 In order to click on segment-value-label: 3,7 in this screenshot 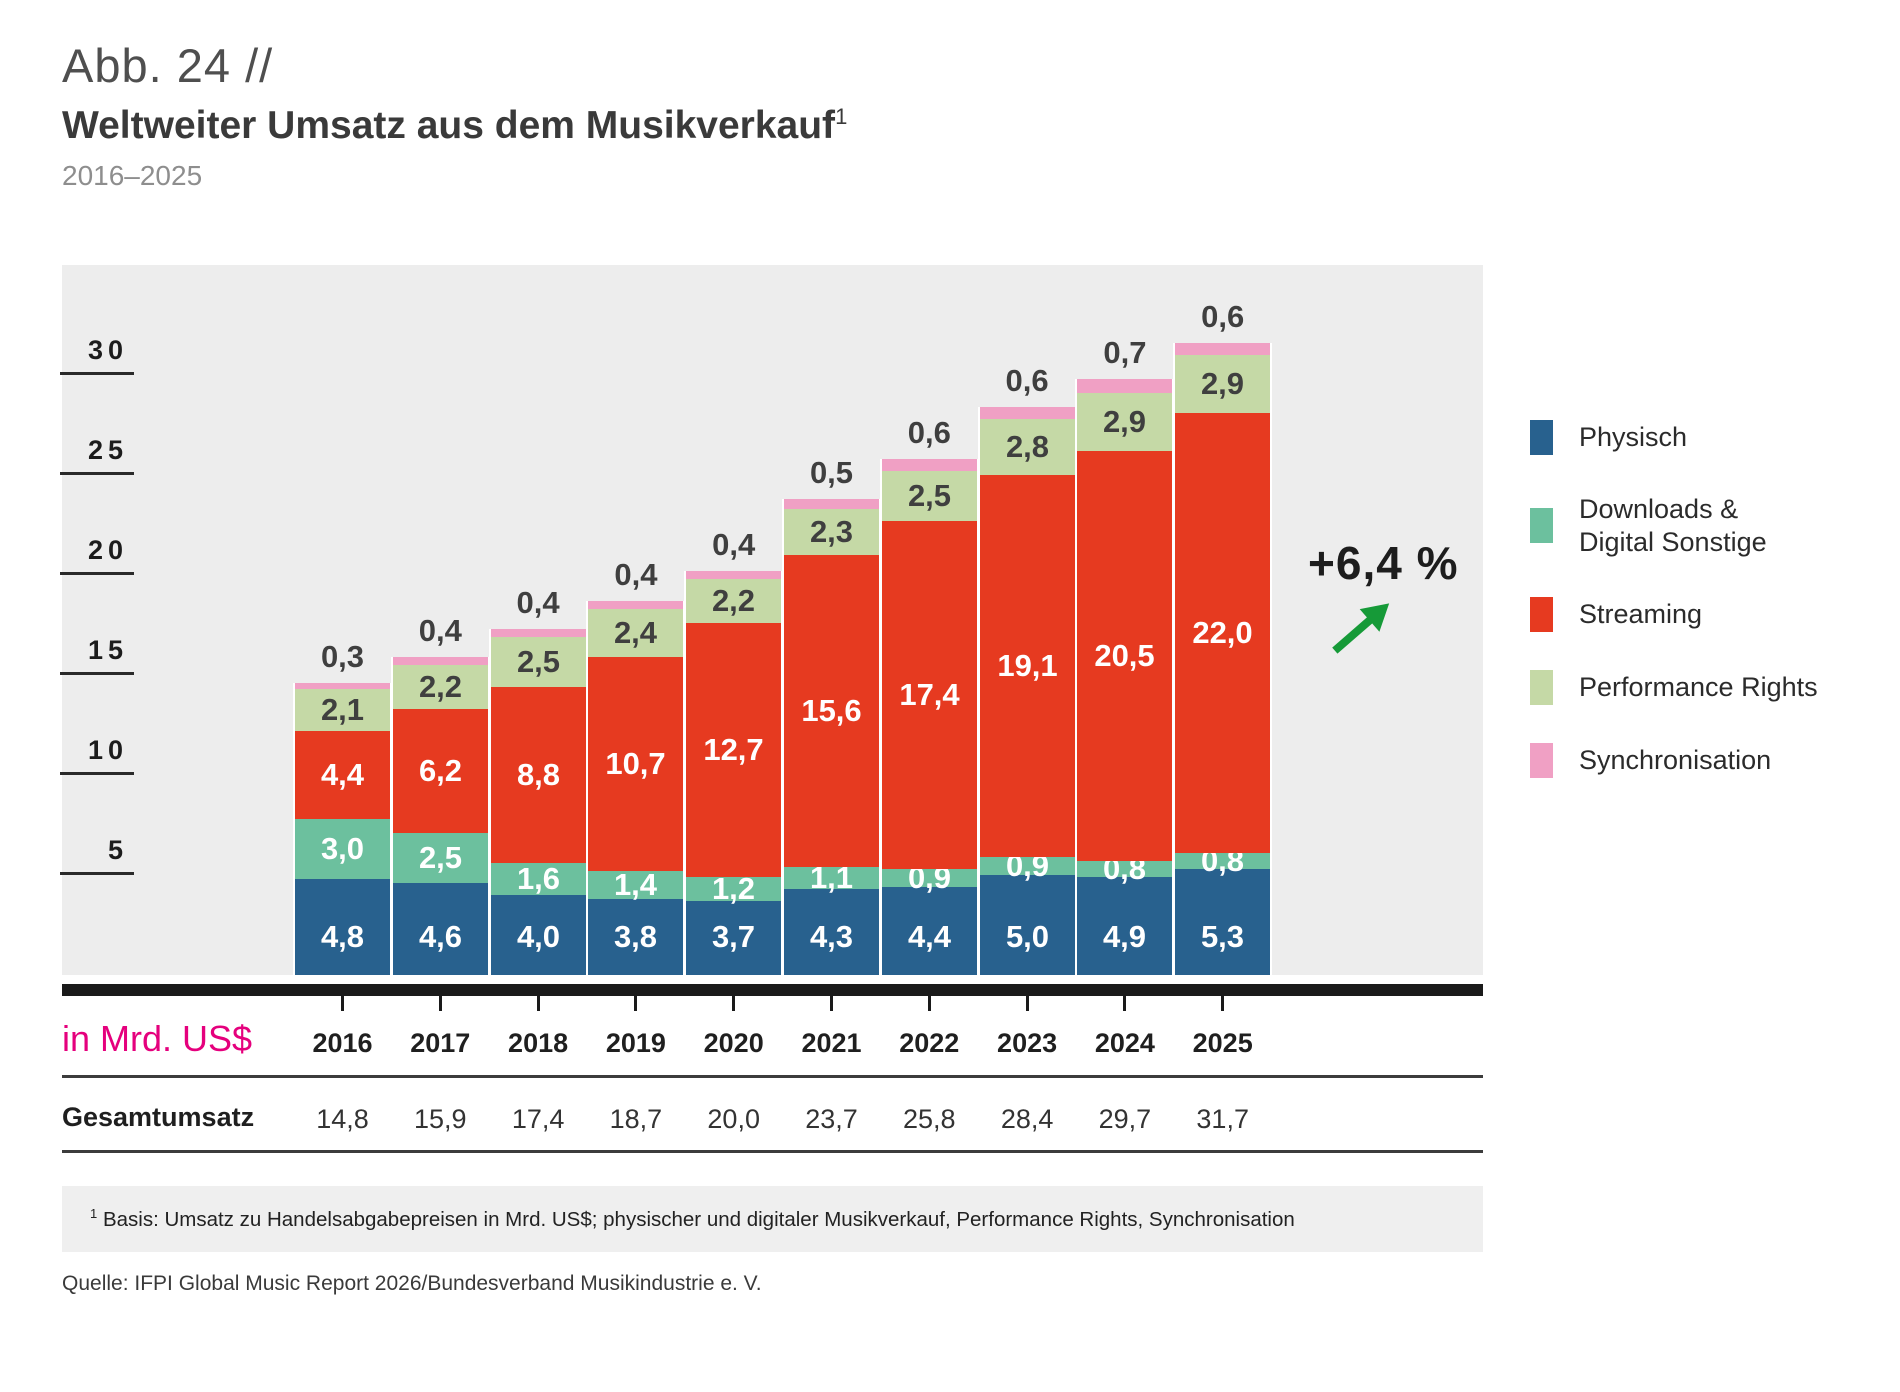, I will do `click(733, 936)`.